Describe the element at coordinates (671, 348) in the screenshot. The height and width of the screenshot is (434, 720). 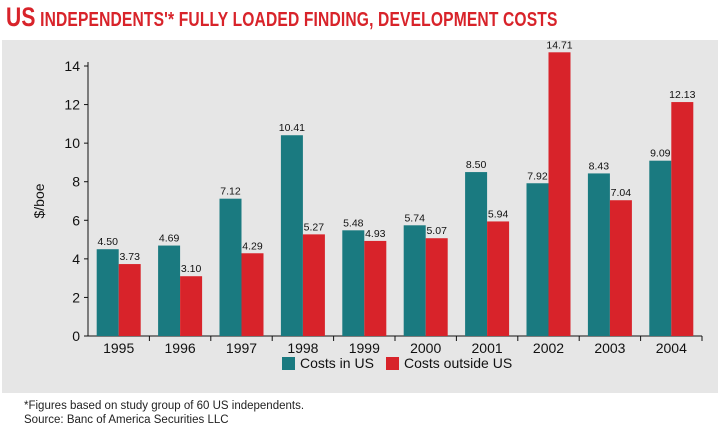
I see `x-tick-label: 2004` at that location.